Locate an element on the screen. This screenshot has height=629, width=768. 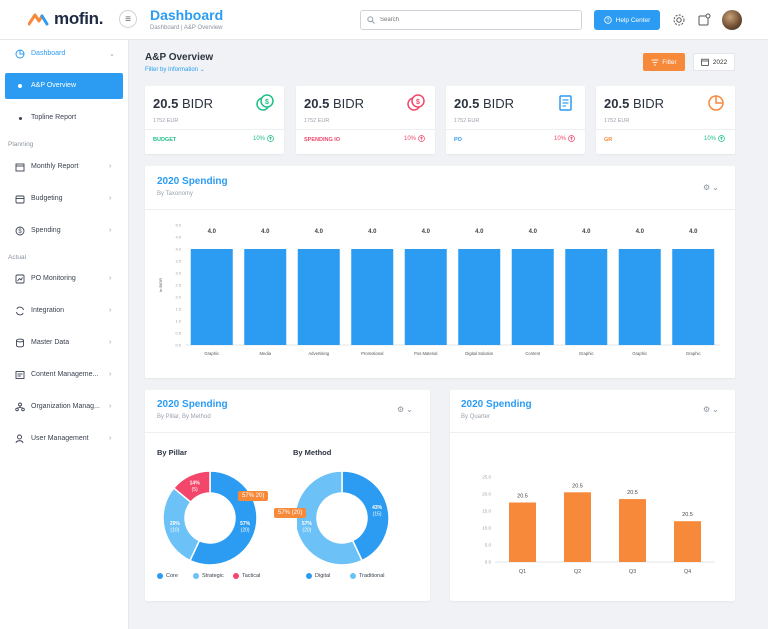
kpi-name: PO is located at coordinates (458, 140).